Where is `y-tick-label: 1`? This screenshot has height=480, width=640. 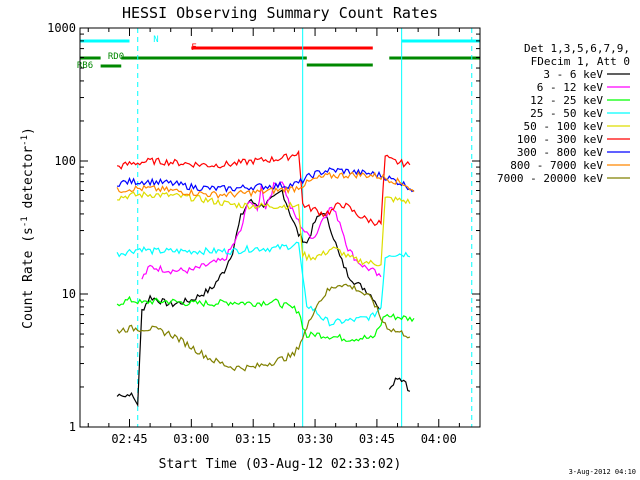
y-tick-label: 1 is located at coordinates (72, 427).